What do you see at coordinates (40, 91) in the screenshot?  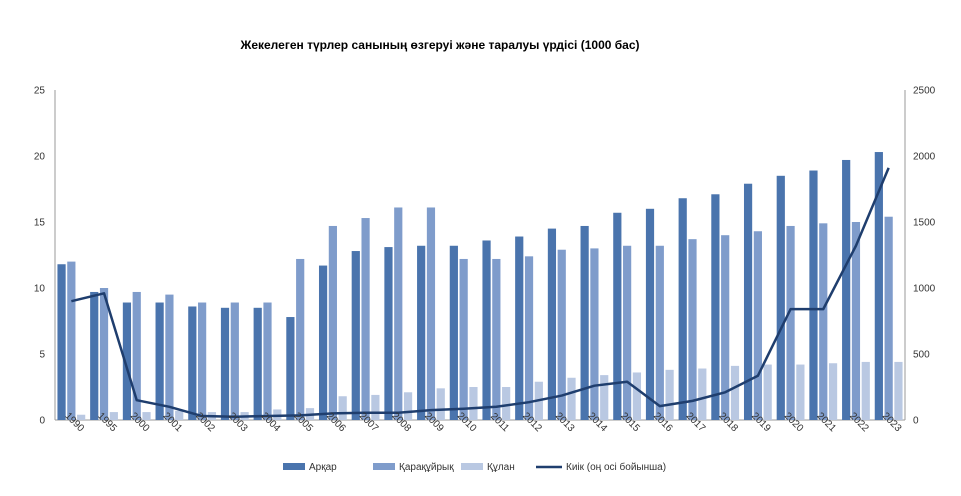 I see `y-left-tick-label: 25` at bounding box center [40, 91].